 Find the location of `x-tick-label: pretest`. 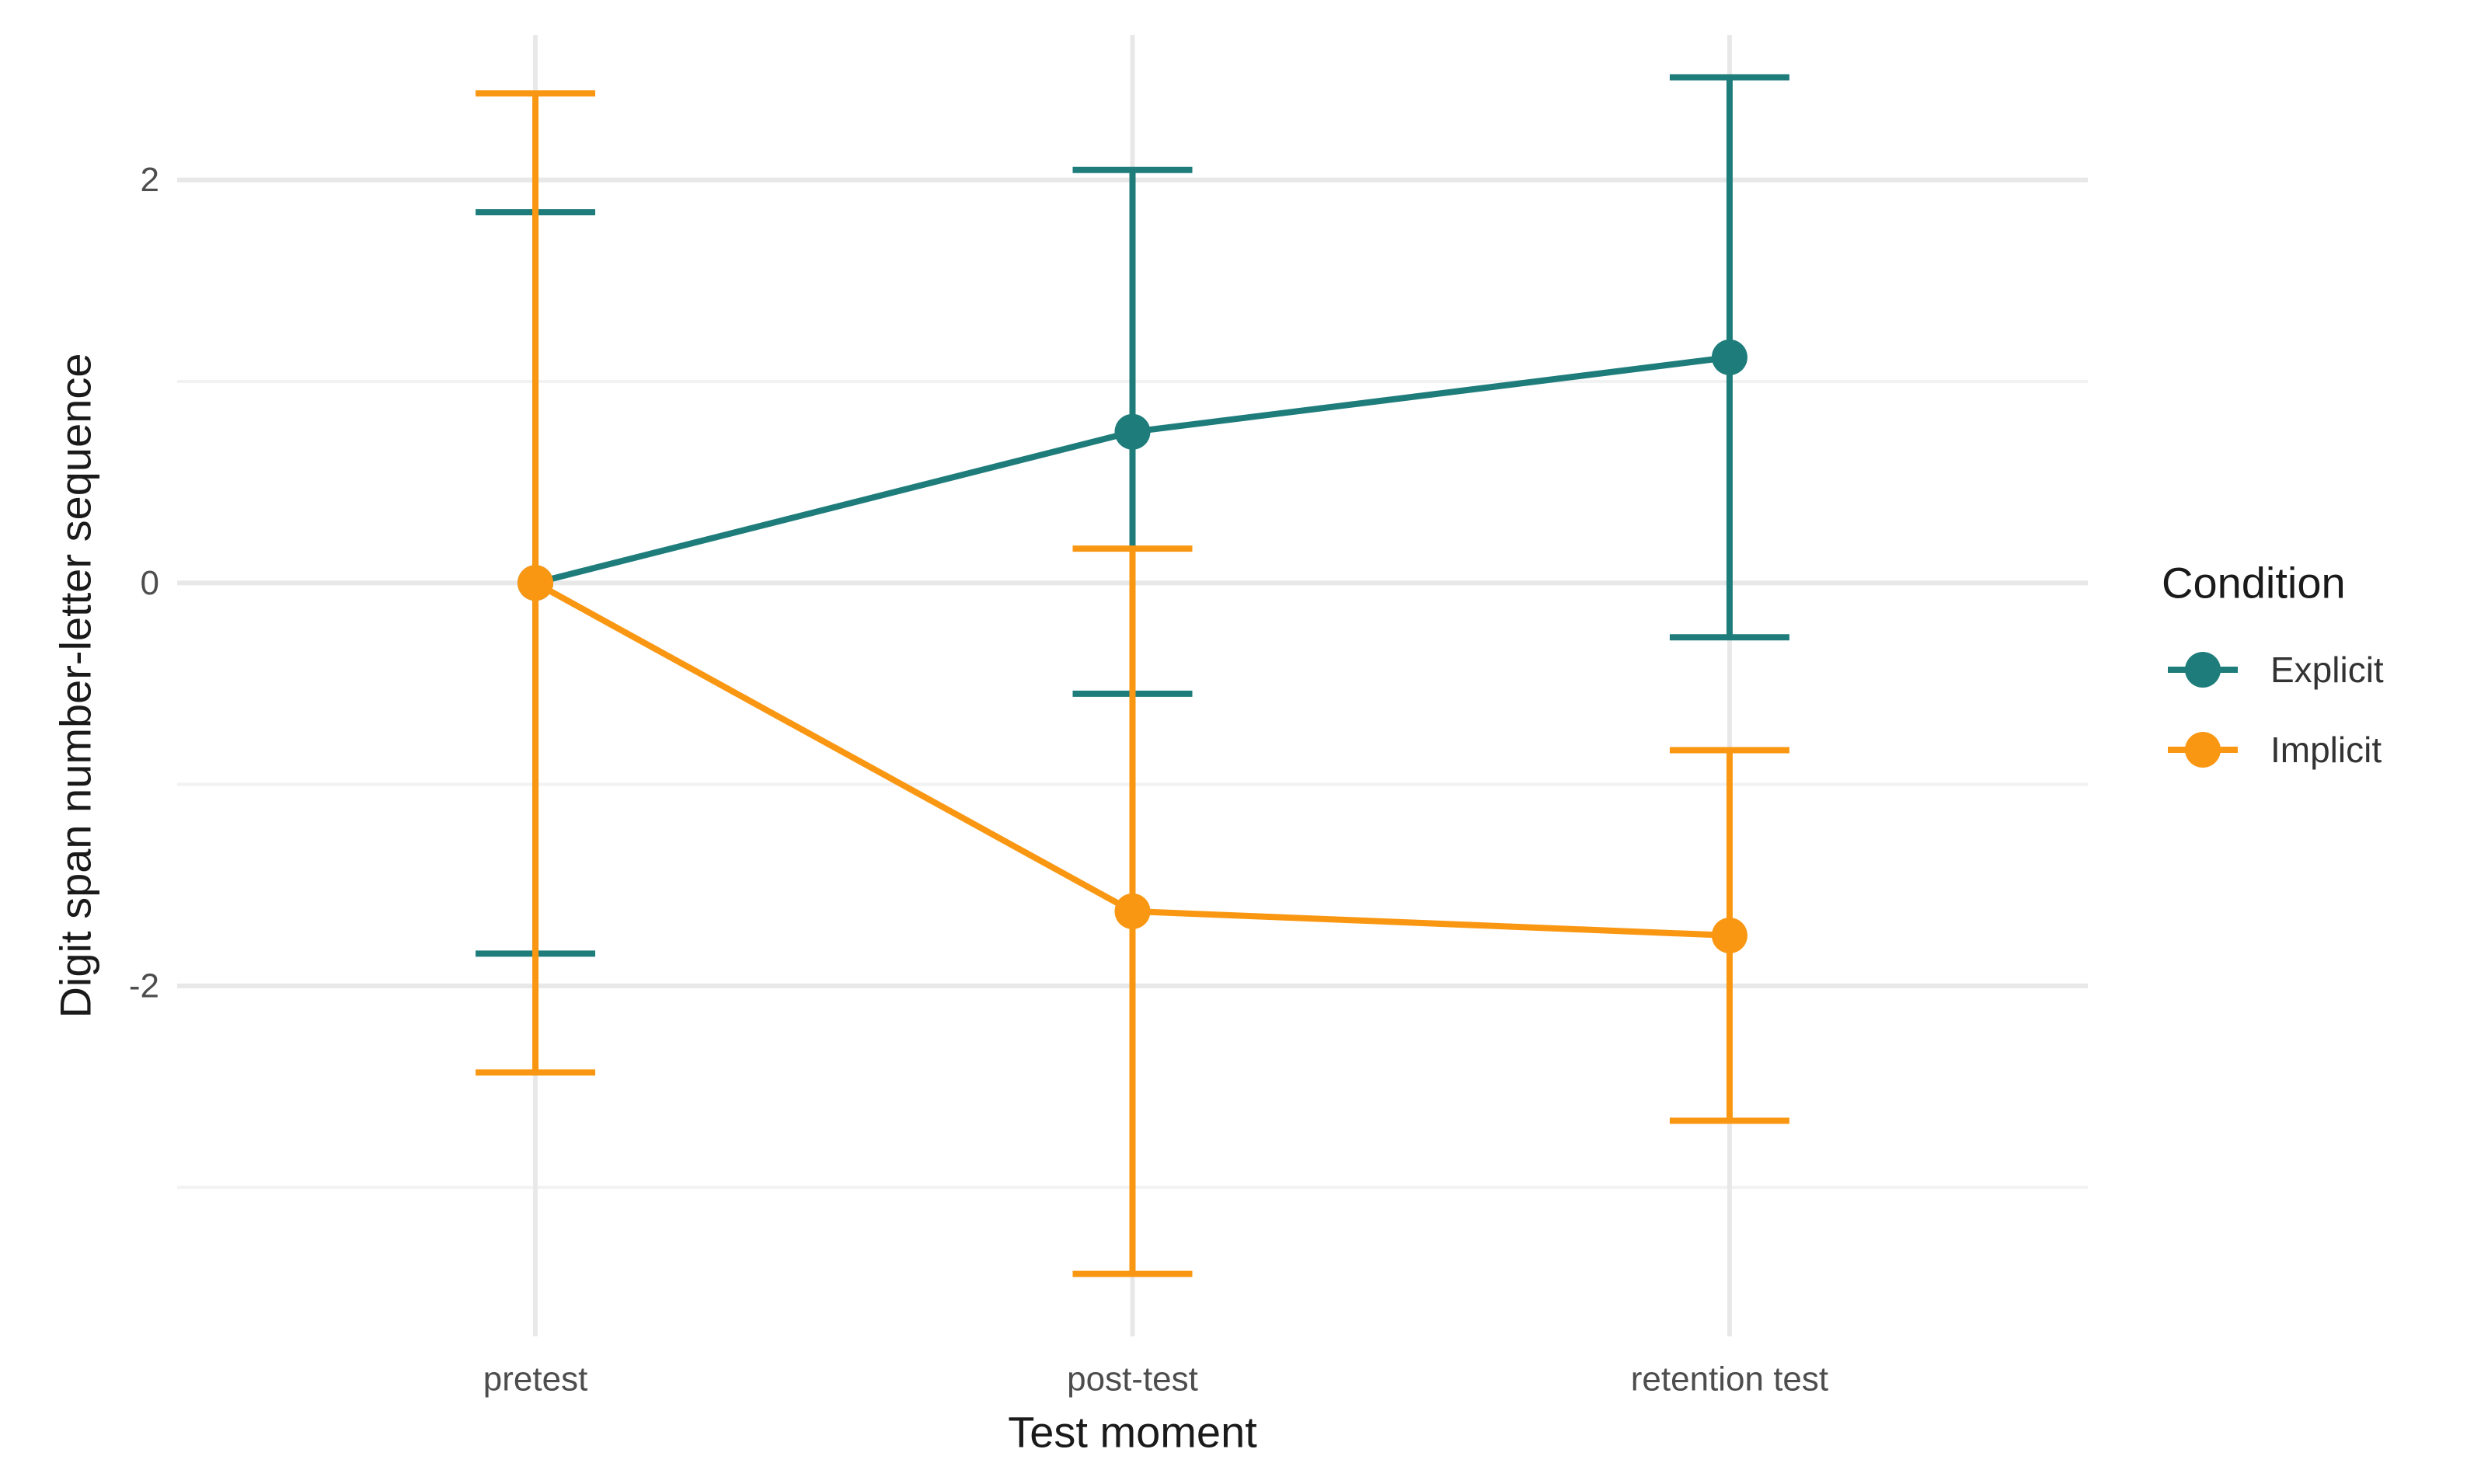

x-tick-label: pretest is located at coordinates (535, 1379).